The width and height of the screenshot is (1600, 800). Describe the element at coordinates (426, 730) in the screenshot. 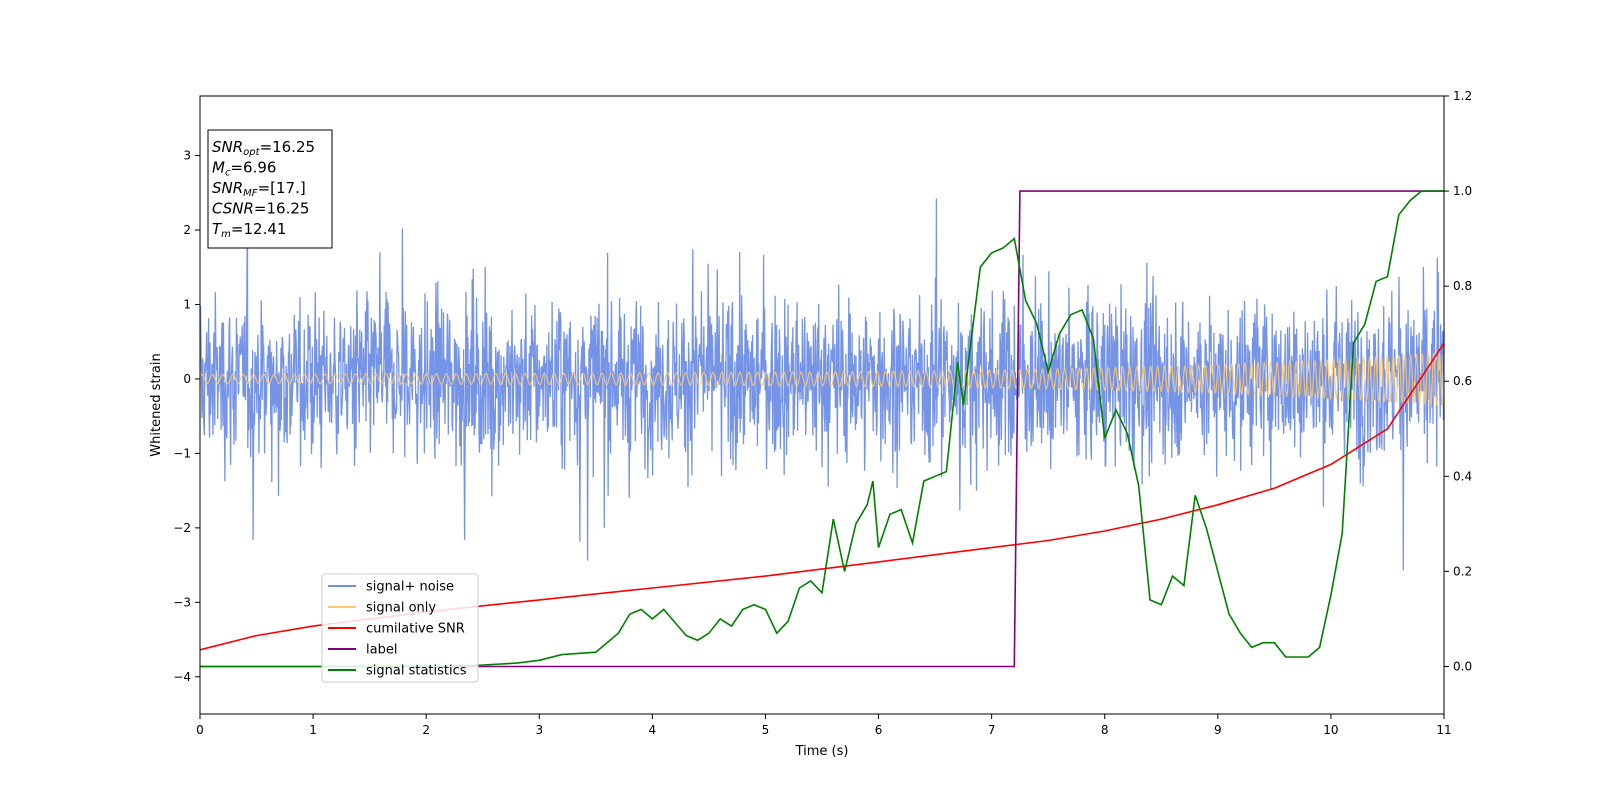

I see `x-tick-label: 2` at that location.